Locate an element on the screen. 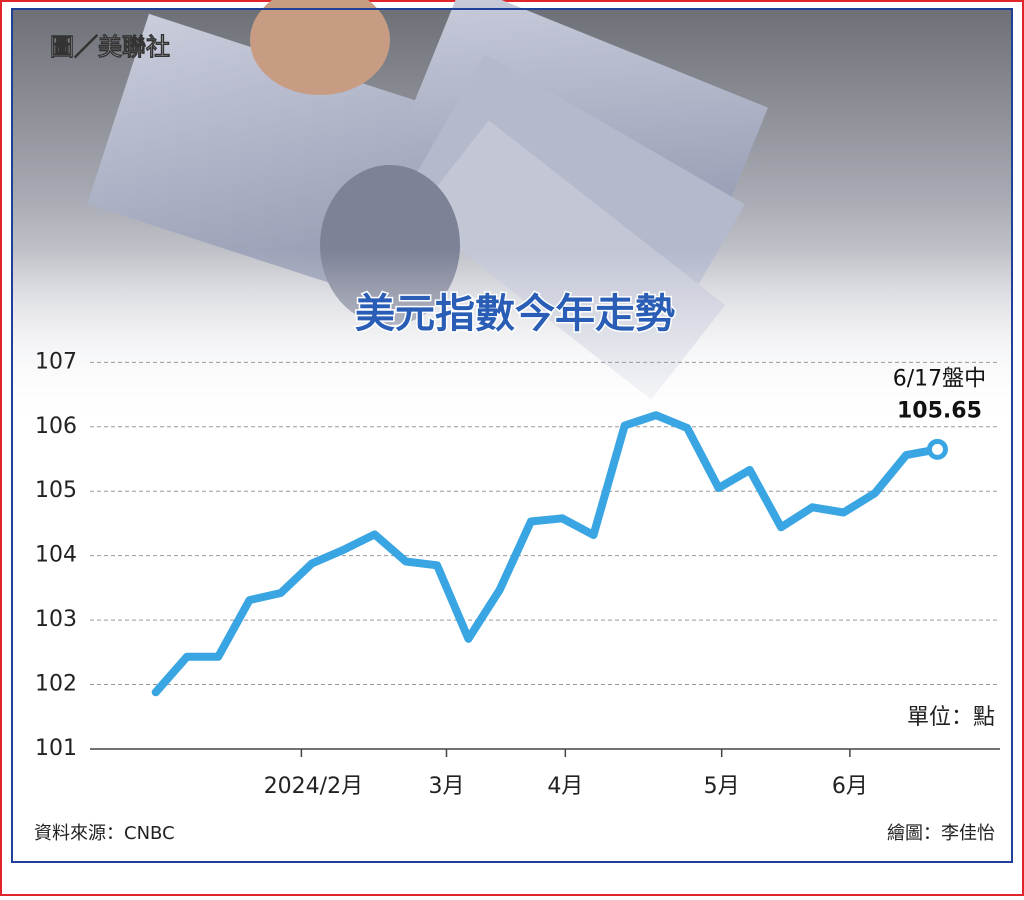 Image resolution: width=1024 pixels, height=900 pixels. annotation: 6/17盤中 is located at coordinates (939, 378).